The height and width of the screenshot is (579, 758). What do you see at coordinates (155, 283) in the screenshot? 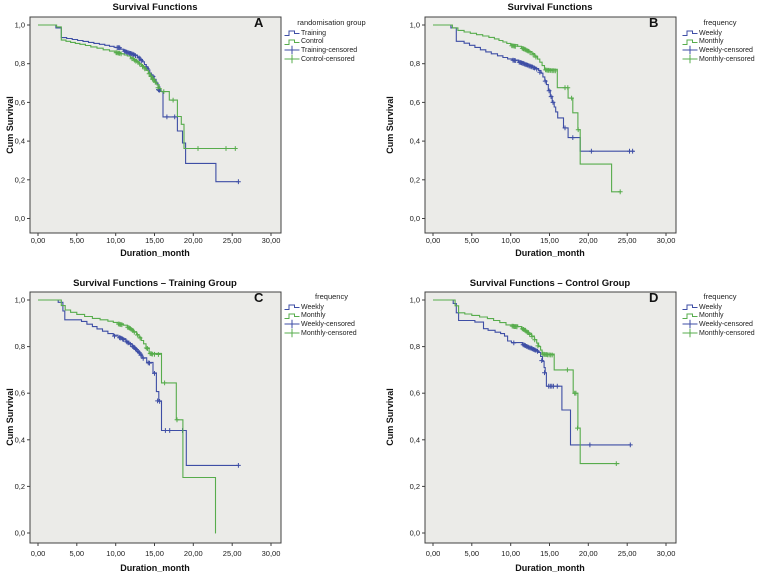
I see `page-title: Survival Functions – Training Group` at bounding box center [155, 283].